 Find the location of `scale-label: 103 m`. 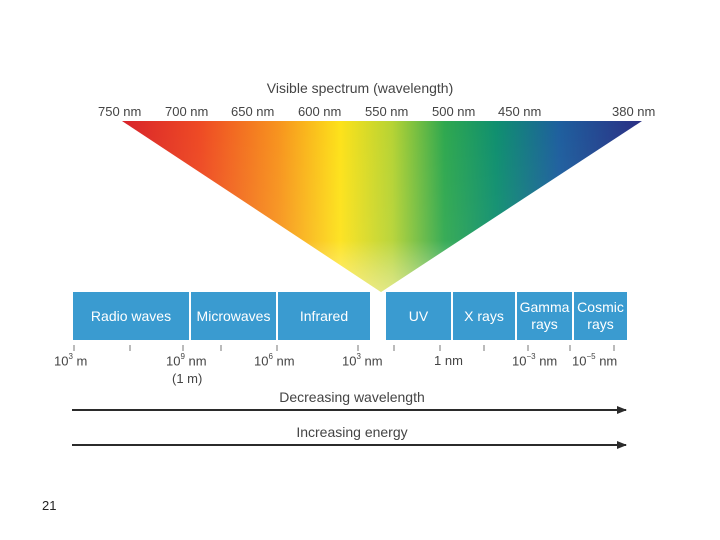

scale-label: 103 m is located at coordinates (71, 360).